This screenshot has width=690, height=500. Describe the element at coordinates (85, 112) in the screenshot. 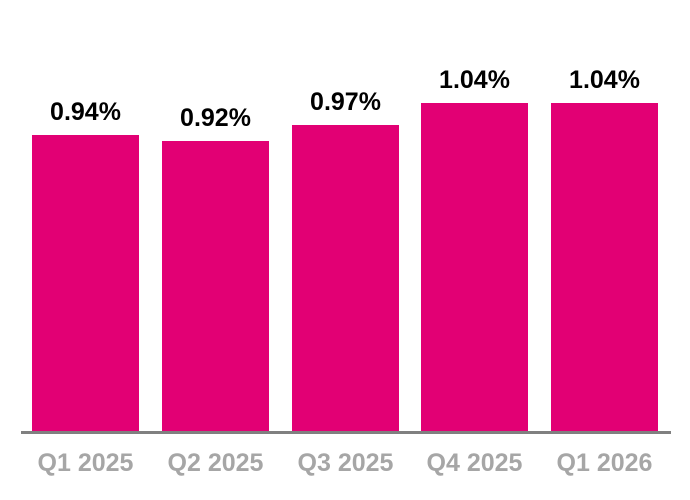

I see `bar-value-label: 0.94%` at that location.